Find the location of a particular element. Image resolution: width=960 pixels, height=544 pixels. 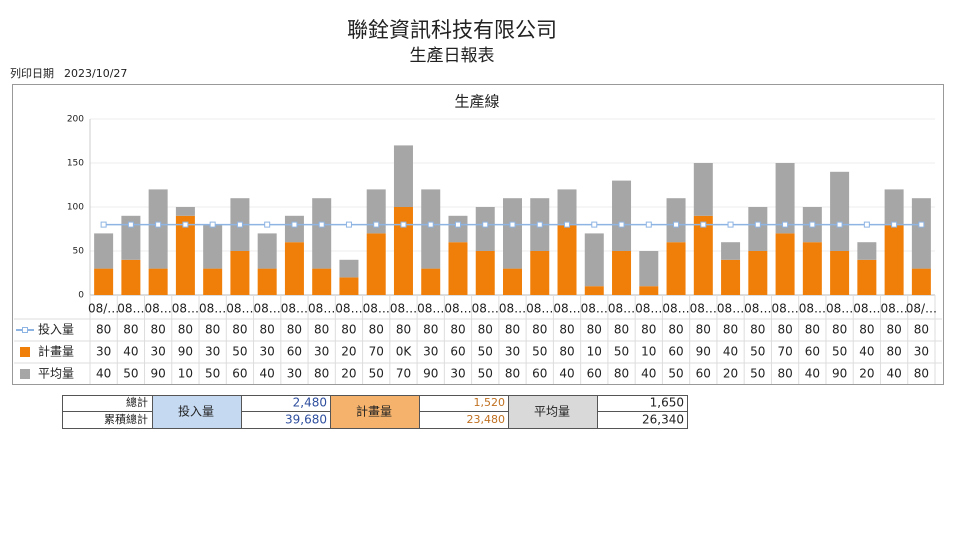

legend-label: 計畫量 is located at coordinates (56, 351).